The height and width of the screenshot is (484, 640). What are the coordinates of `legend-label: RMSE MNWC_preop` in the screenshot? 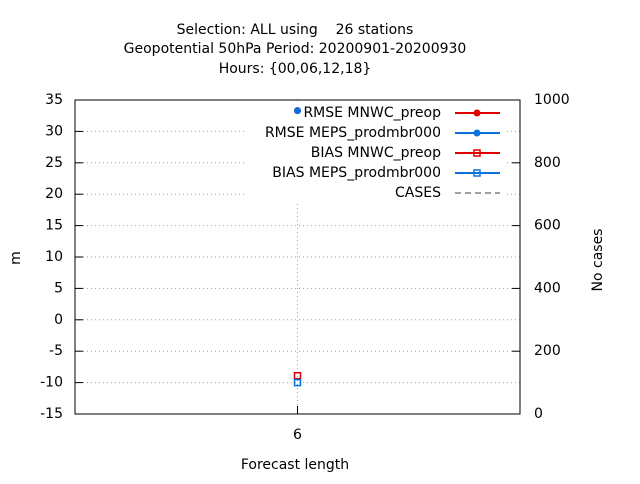 It's located at (372, 113).